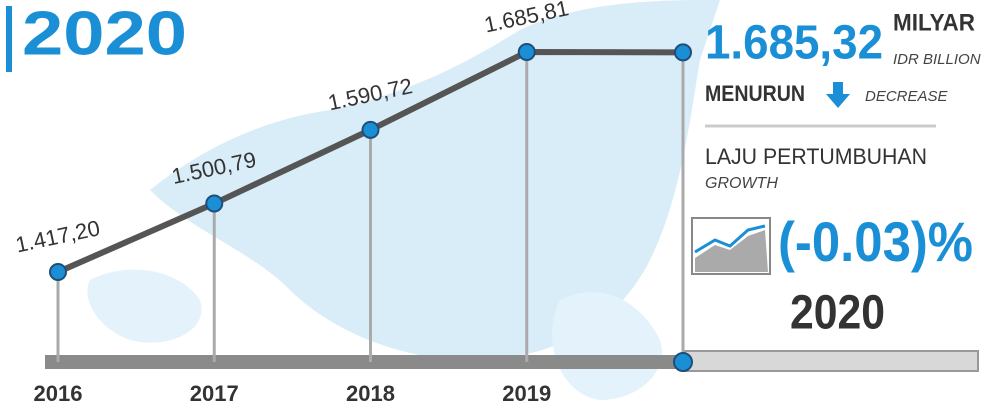  What do you see at coordinates (365, 362) in the screenshot?
I see `timeline-bar` at bounding box center [365, 362].